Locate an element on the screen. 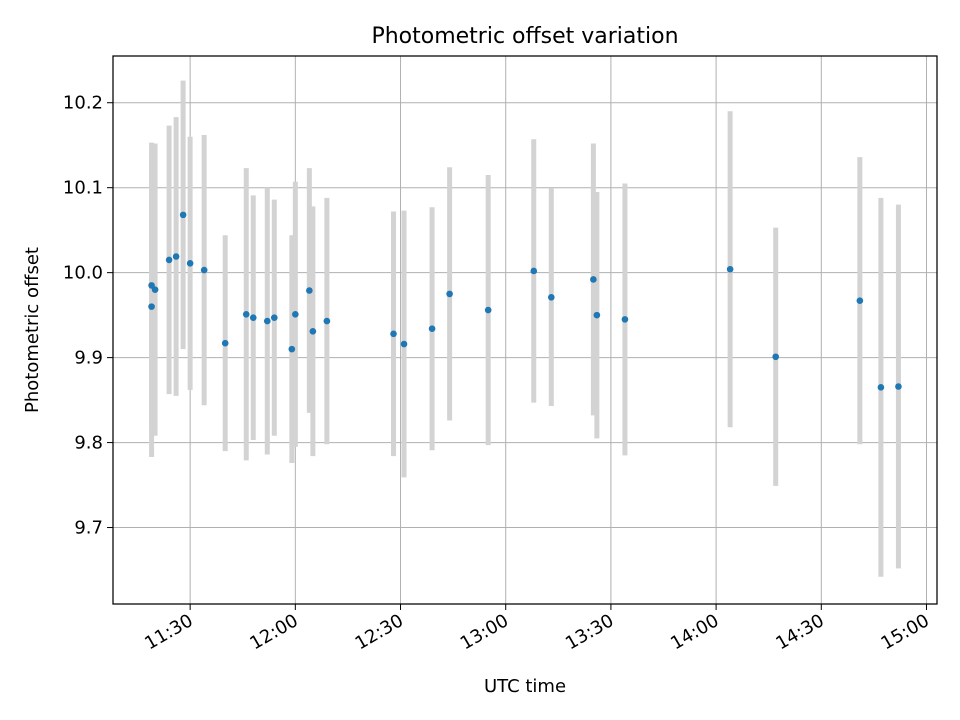 The height and width of the screenshot is (720, 960). x-tick-label: 12:30 is located at coordinates (379, 632).